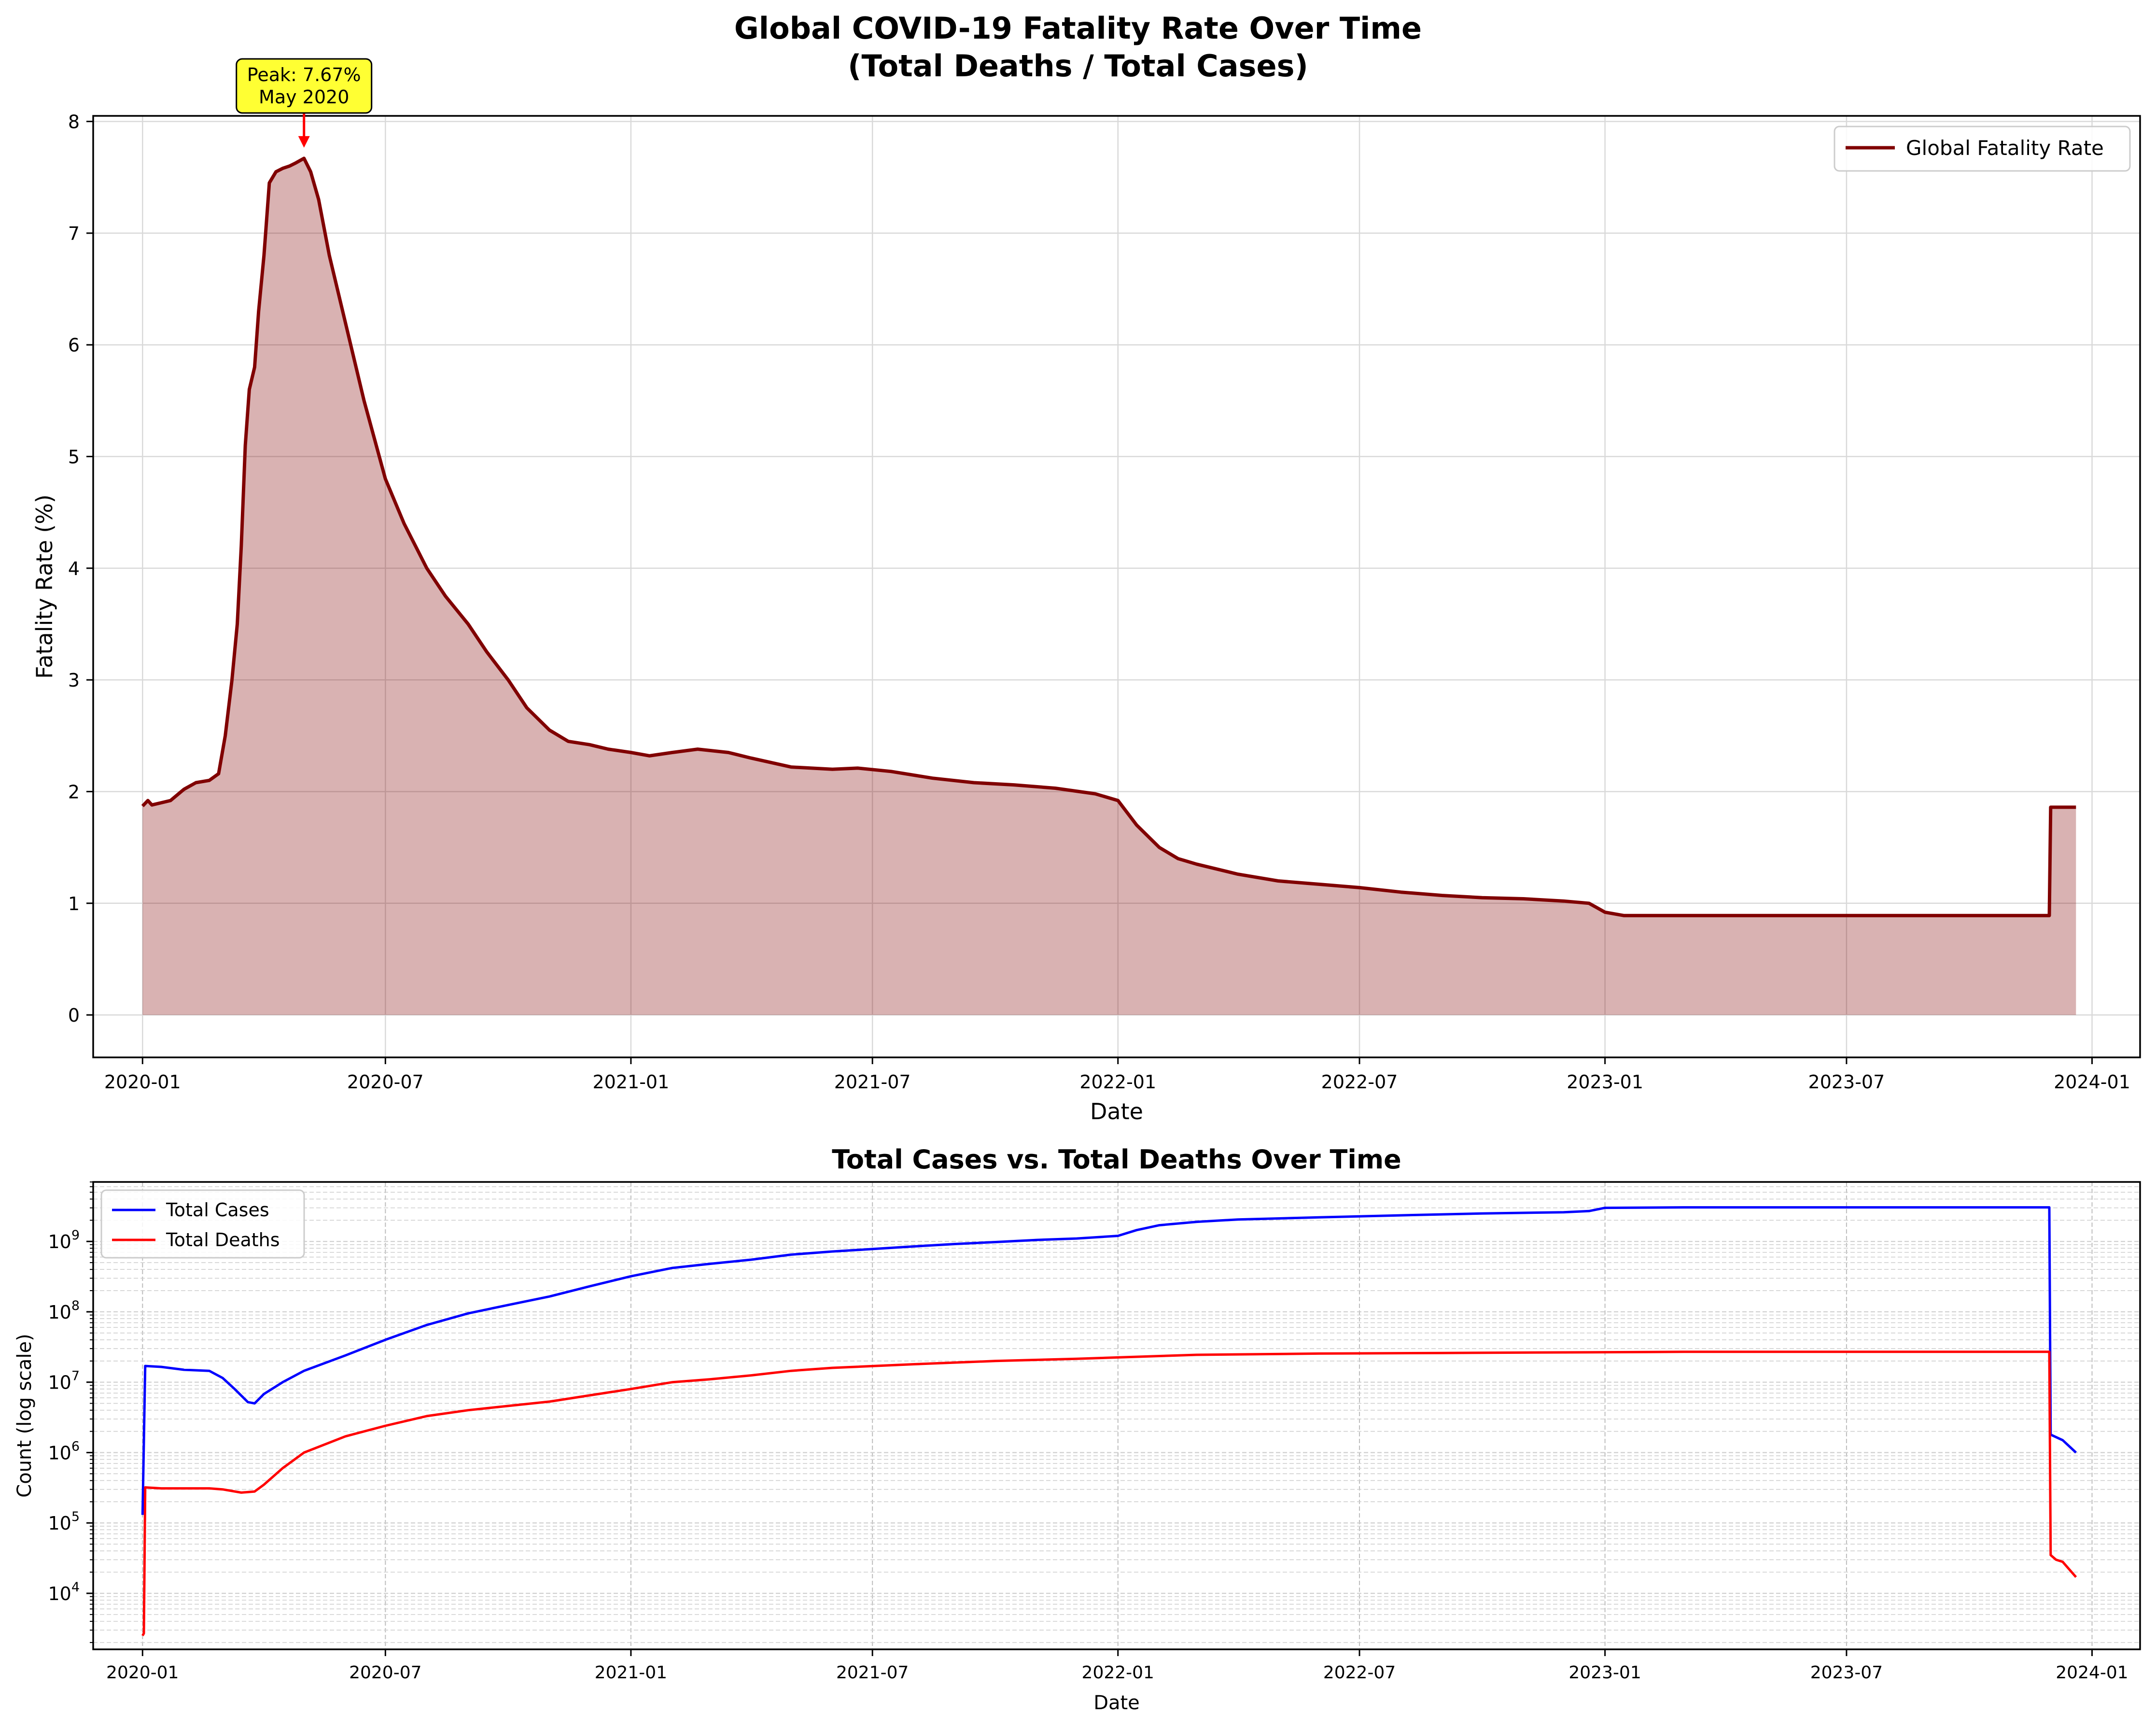 This screenshot has height=1729, width=2156. Describe the element at coordinates (2092, 1082) in the screenshot. I see `top-x-tick-label: 2024-01` at that location.